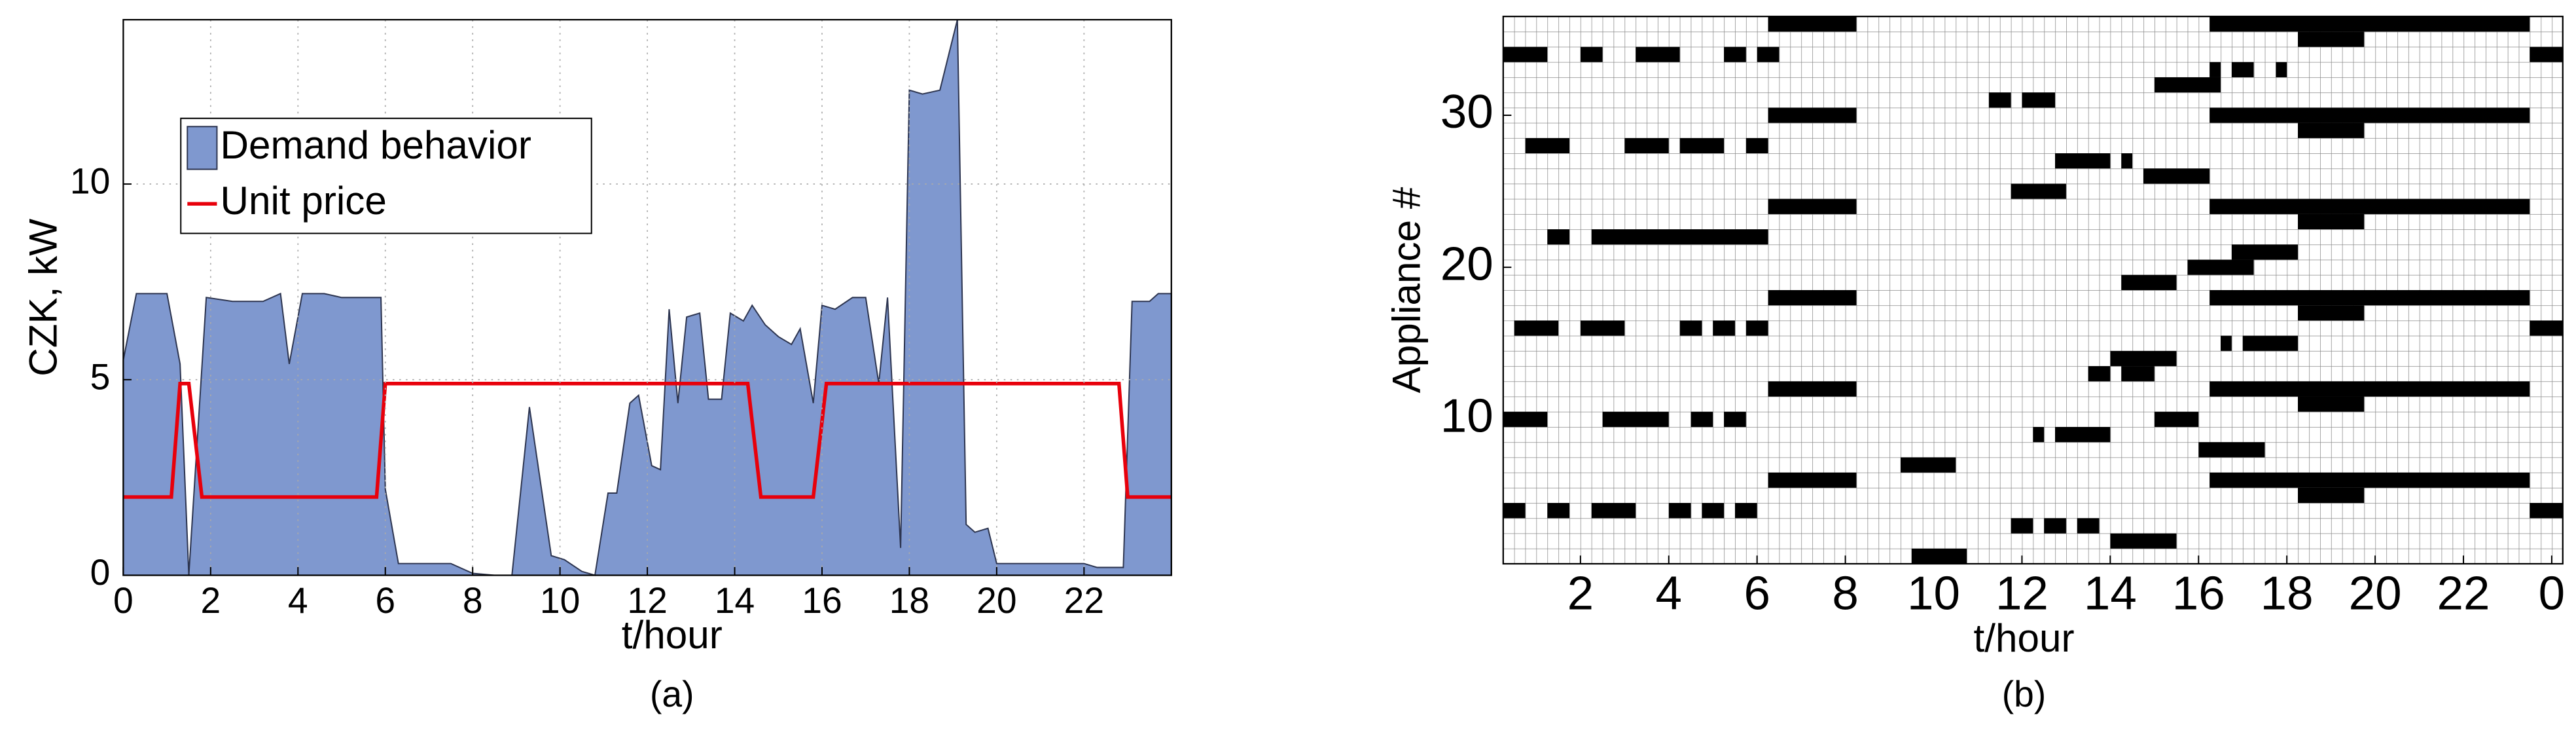  What do you see at coordinates (672, 694) in the screenshot?
I see `caption: (a)` at bounding box center [672, 694].